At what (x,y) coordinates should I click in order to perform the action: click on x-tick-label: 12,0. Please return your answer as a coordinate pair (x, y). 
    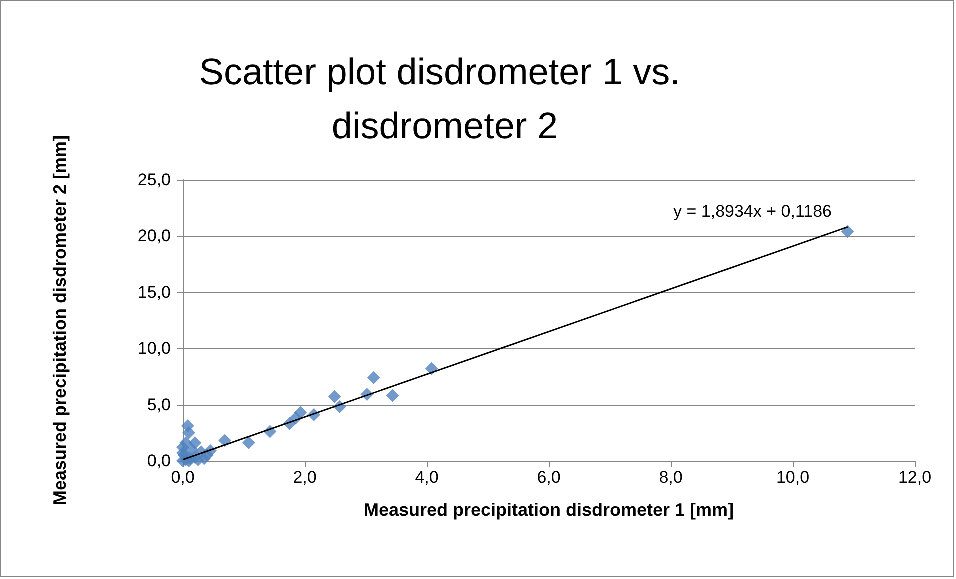
    Looking at the image, I should click on (915, 477).